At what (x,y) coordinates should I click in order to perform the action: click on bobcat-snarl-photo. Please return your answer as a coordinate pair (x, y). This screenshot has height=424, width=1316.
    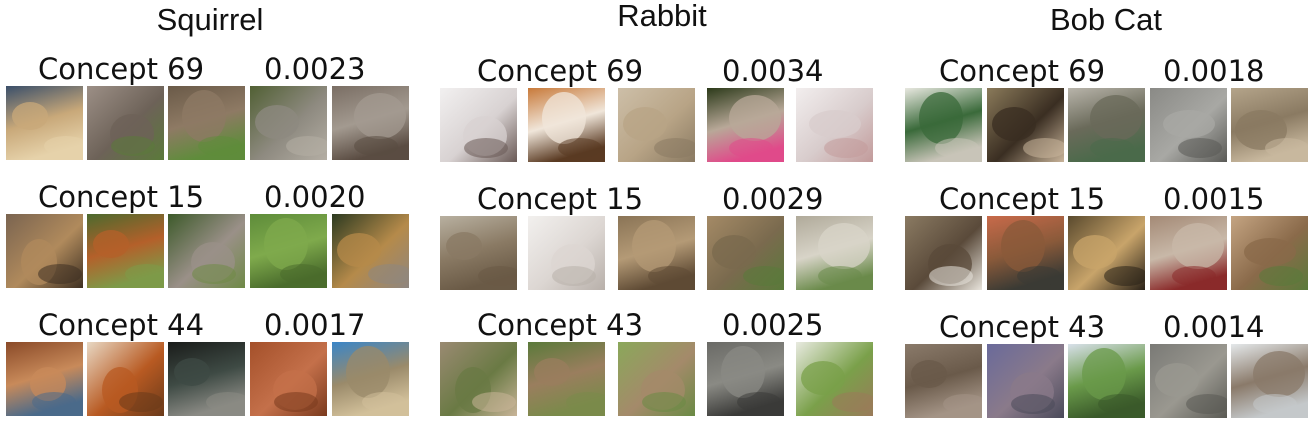
    Looking at the image, I should click on (1188, 253).